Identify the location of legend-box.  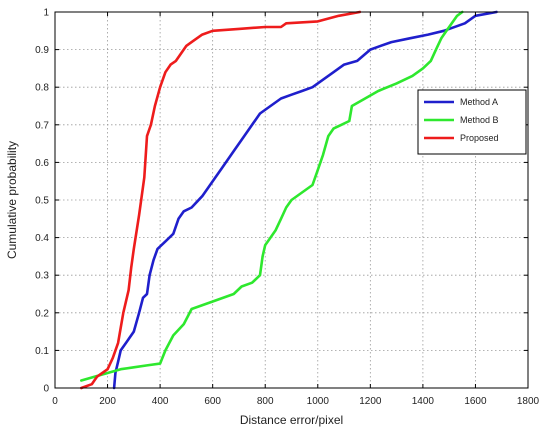
(472, 122).